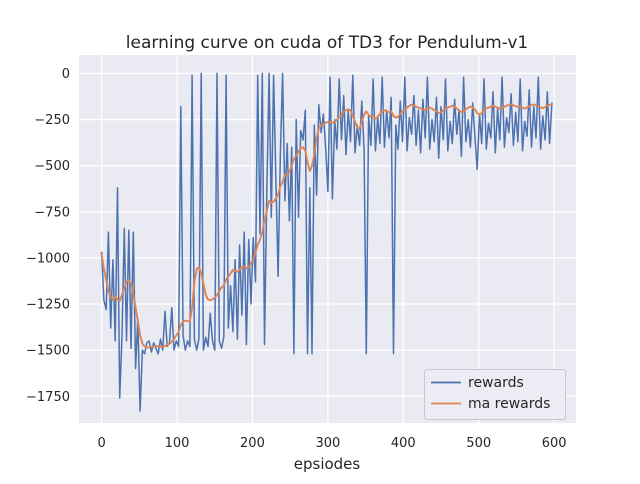  What do you see at coordinates (52, 166) in the screenshot?
I see `y-tick-label: −500` at bounding box center [52, 166].